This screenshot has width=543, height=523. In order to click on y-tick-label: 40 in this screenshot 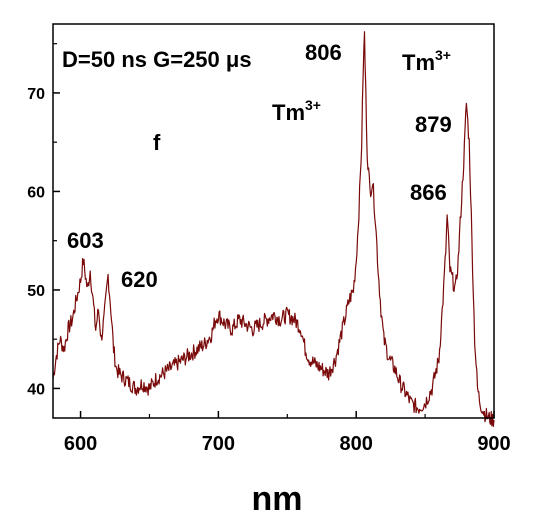, I will do `click(36, 389)`.